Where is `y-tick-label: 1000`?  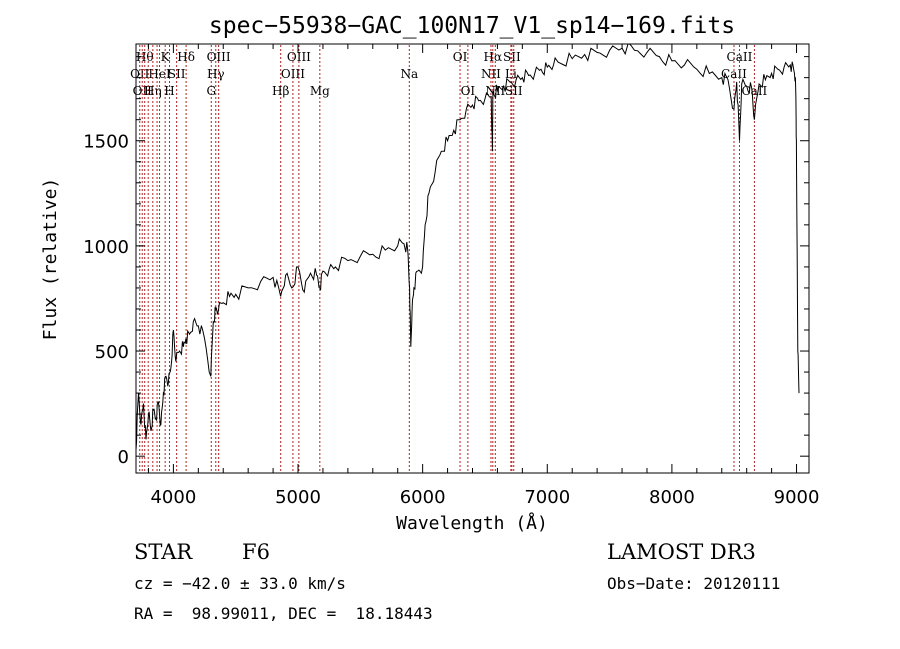
y-tick-label: 1000 is located at coordinates (106, 247).